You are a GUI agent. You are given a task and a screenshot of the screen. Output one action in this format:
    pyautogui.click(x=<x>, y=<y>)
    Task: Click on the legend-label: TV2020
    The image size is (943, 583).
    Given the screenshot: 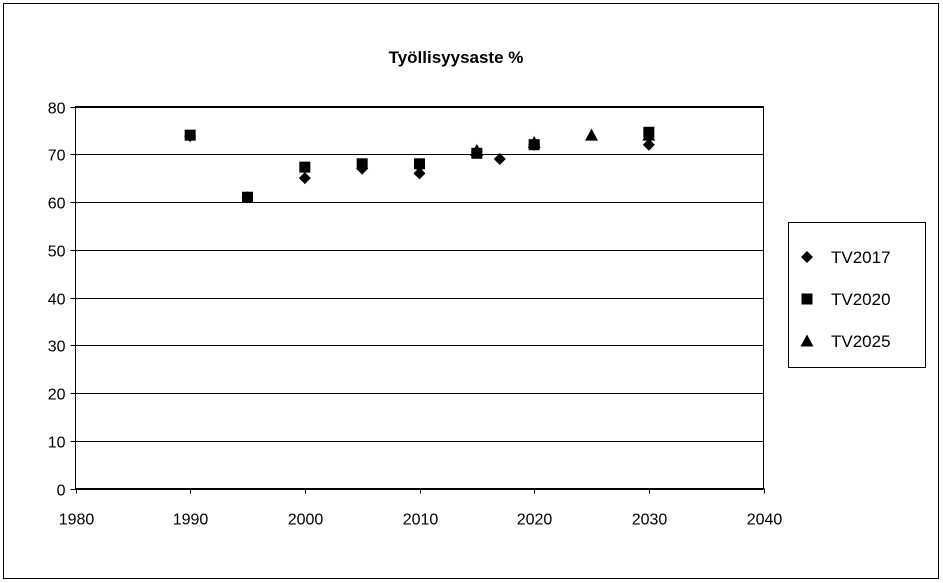 What is the action you would take?
    pyautogui.click(x=861, y=299)
    